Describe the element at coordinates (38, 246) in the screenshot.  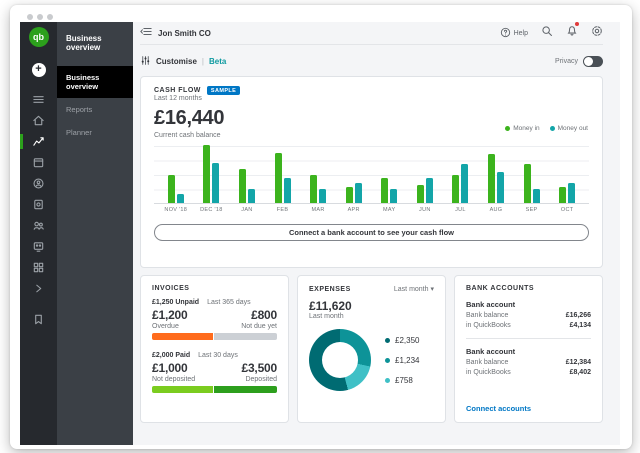
I see `banking-icon` at that location.